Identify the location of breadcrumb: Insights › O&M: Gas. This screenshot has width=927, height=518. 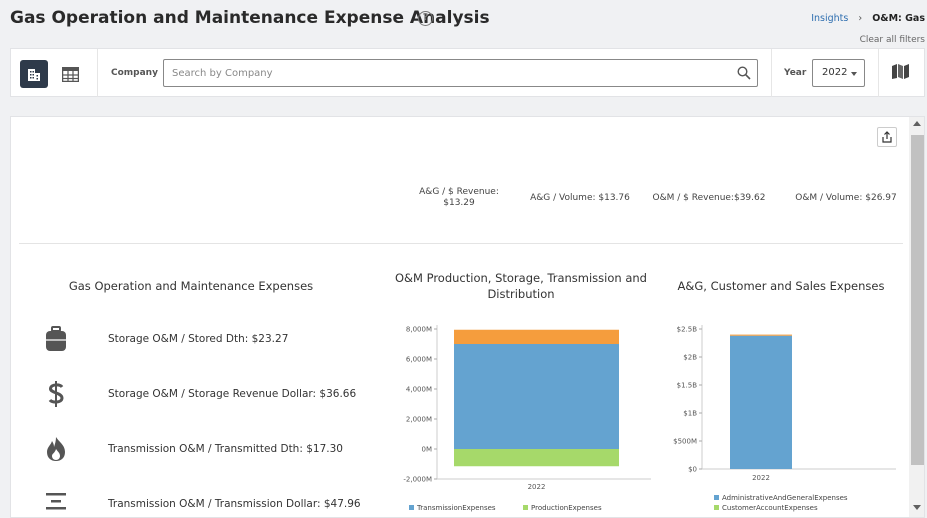
(868, 18).